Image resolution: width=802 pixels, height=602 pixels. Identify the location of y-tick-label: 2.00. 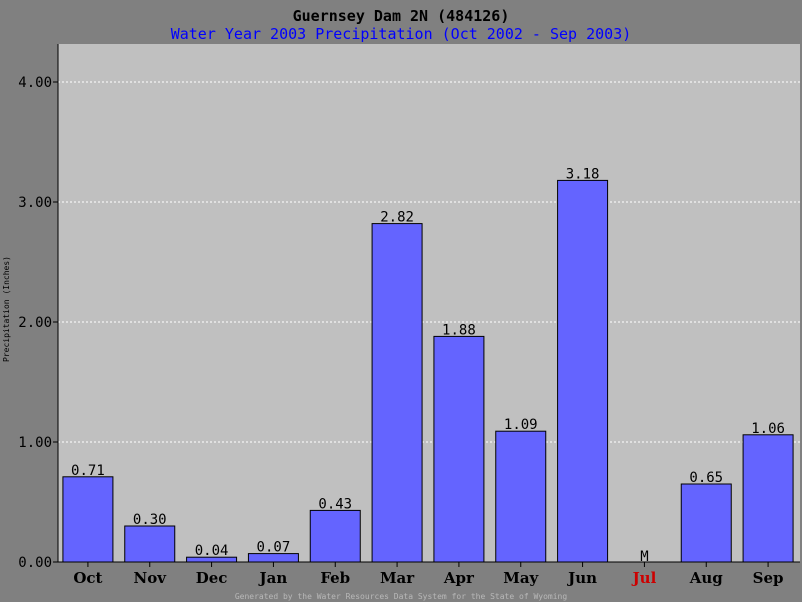
(35, 323).